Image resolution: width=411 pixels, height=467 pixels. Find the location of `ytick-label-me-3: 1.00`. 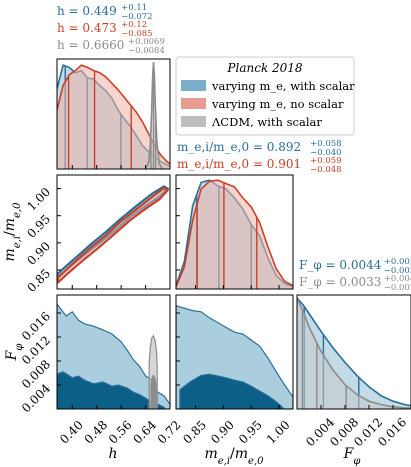

ytick-label-me-3: 1.00 is located at coordinates (38, 199).